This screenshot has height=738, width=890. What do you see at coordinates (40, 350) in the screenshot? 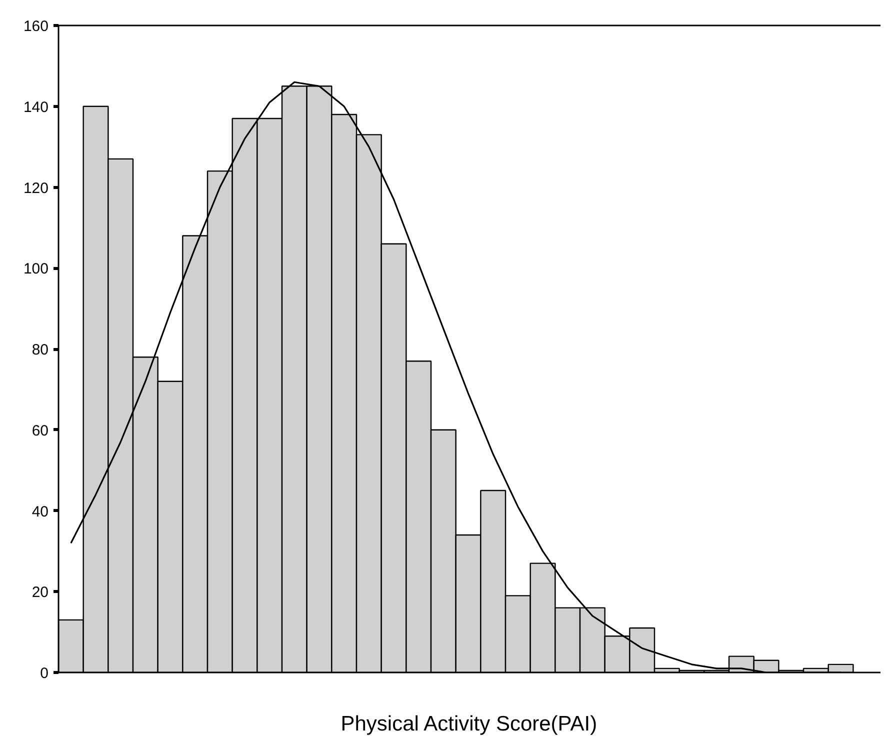
I see `y-tick-label: 80` at bounding box center [40, 350].